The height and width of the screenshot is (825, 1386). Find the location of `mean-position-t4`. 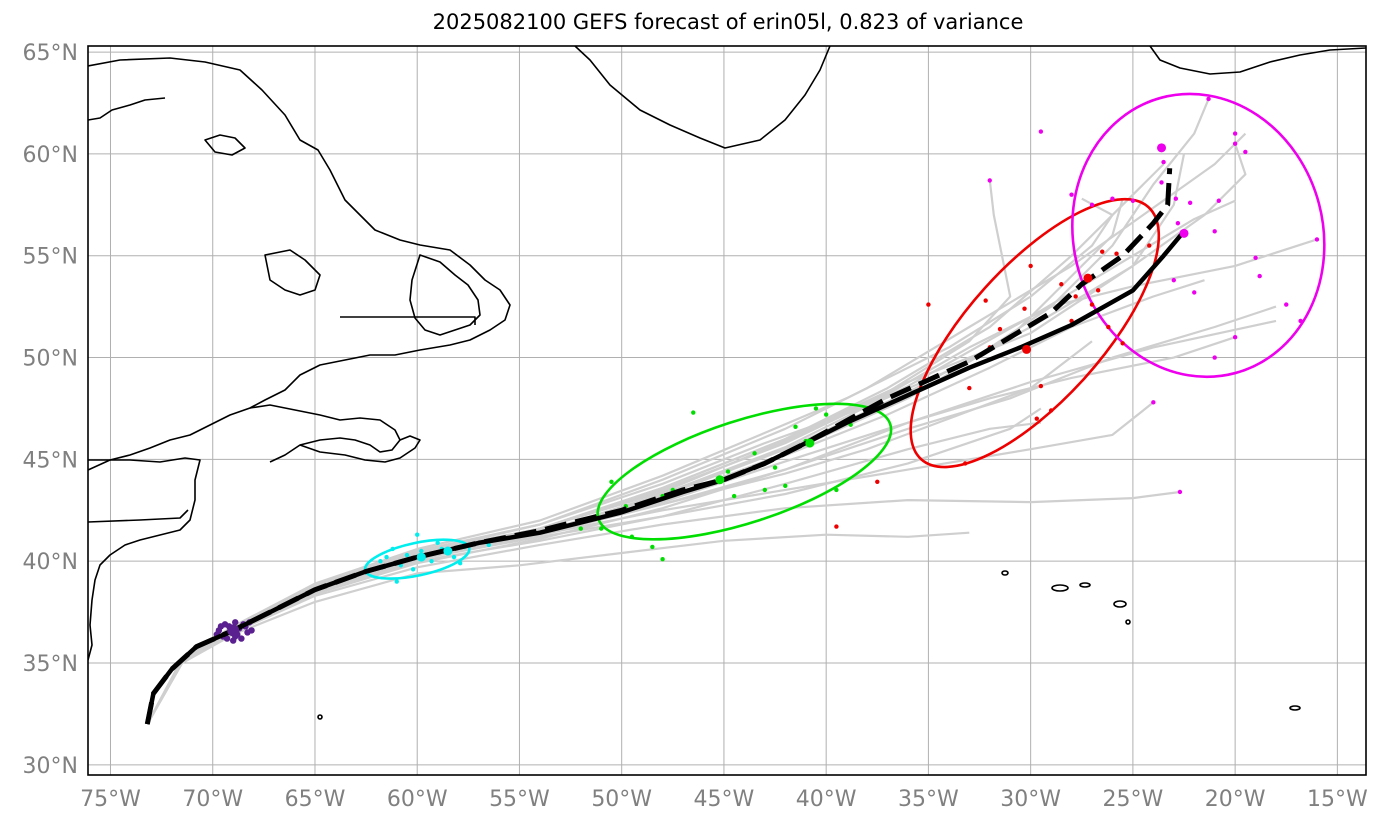

mean-position-t4 is located at coordinates (1184, 233).